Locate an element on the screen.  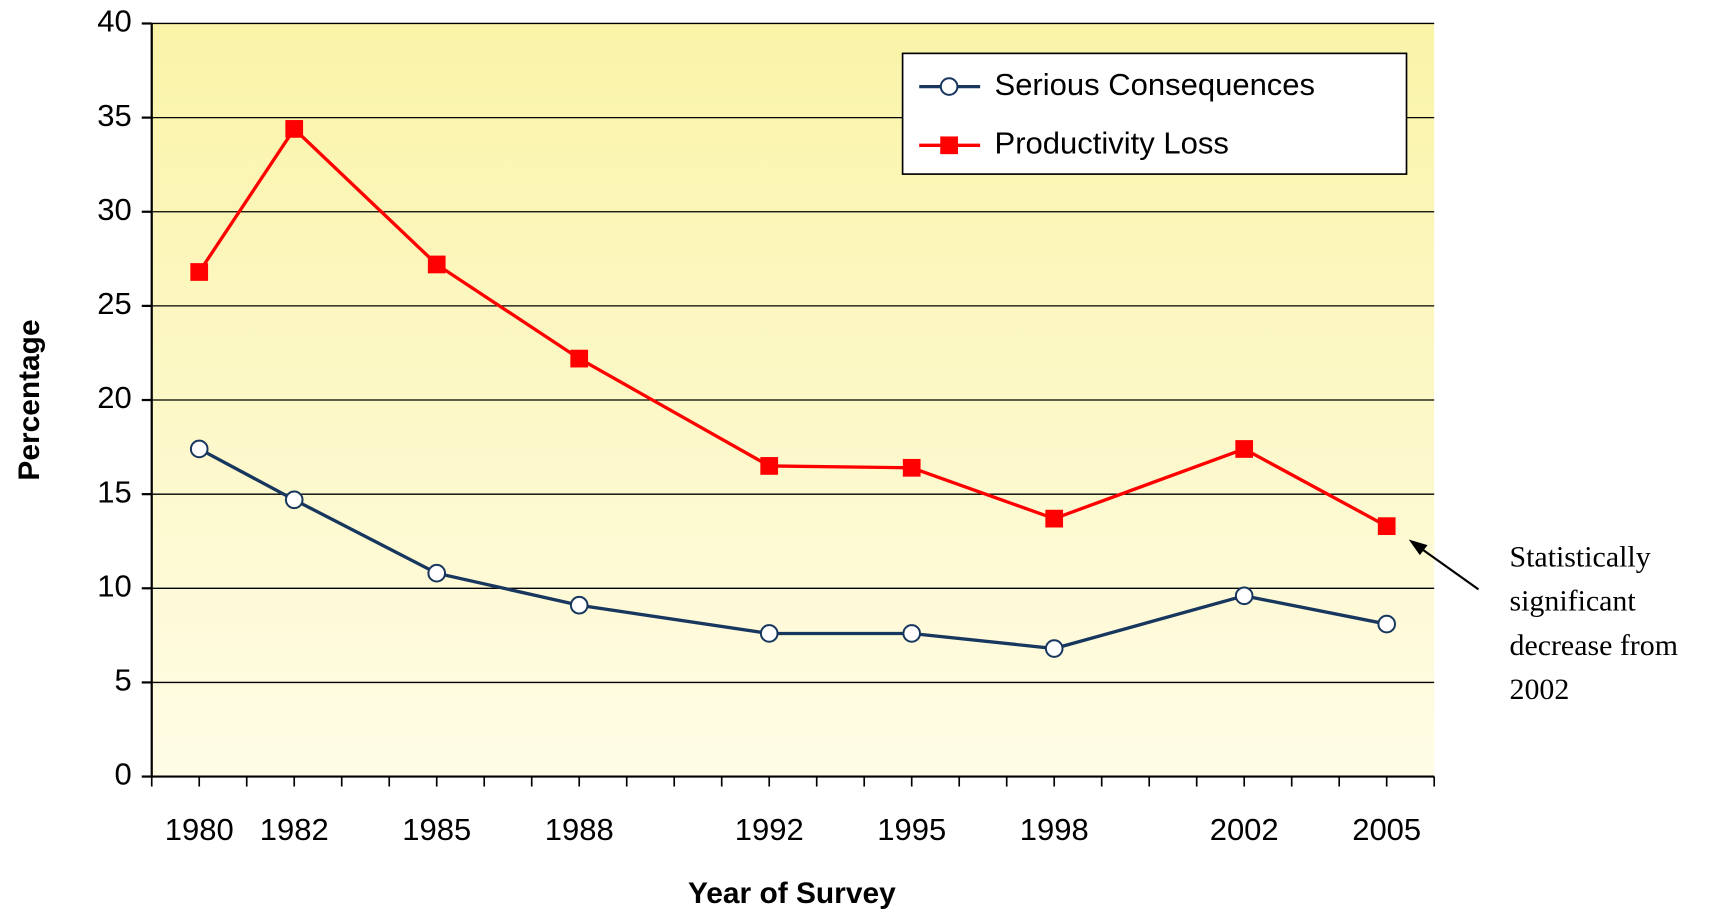
y-tick-label: 40 is located at coordinates (114, 21).